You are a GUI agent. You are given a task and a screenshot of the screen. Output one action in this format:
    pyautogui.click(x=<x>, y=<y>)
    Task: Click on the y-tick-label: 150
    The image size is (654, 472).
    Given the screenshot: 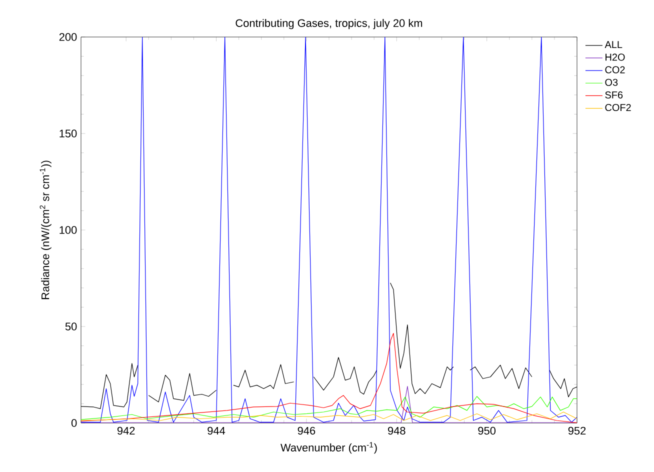 What is the action you would take?
    pyautogui.click(x=68, y=134)
    